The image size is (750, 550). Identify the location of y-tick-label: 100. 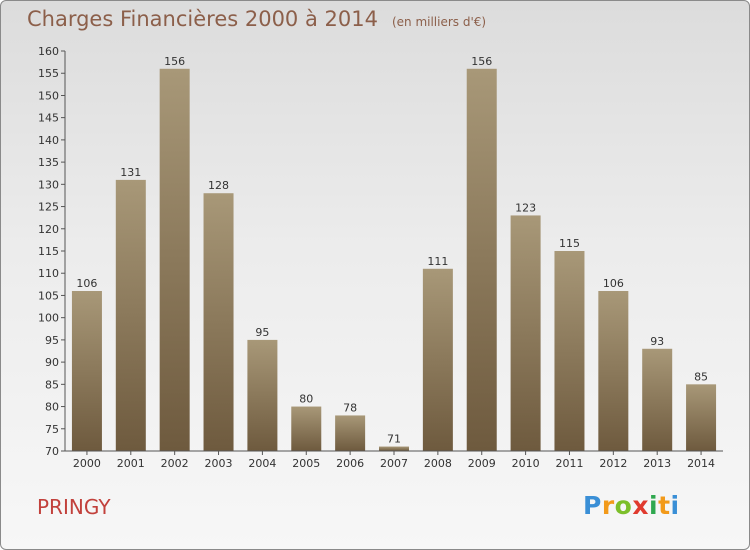
(48, 318).